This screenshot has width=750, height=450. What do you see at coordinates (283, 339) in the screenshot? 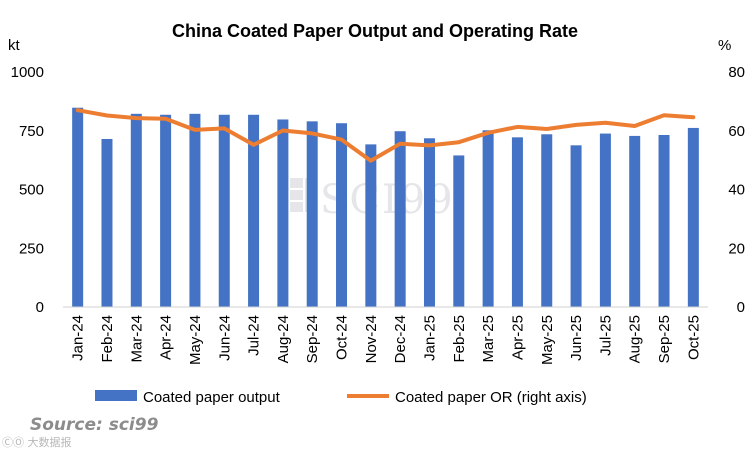
I see `x-tick-label: Aug-24` at bounding box center [283, 339].